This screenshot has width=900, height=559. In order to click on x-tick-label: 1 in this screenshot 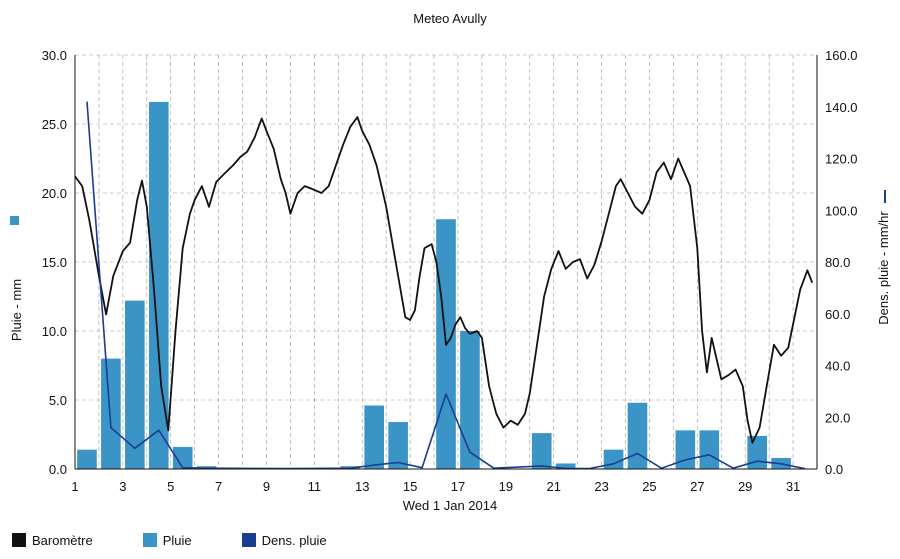, I will do `click(74, 486)`.